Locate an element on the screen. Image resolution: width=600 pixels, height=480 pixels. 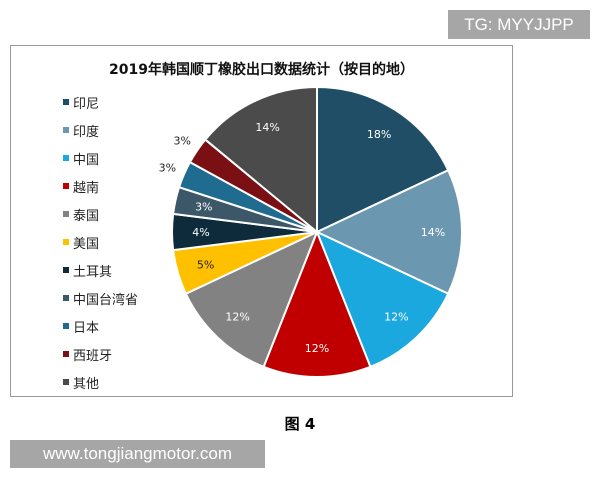
legend-label: 其他 is located at coordinates (86, 384).